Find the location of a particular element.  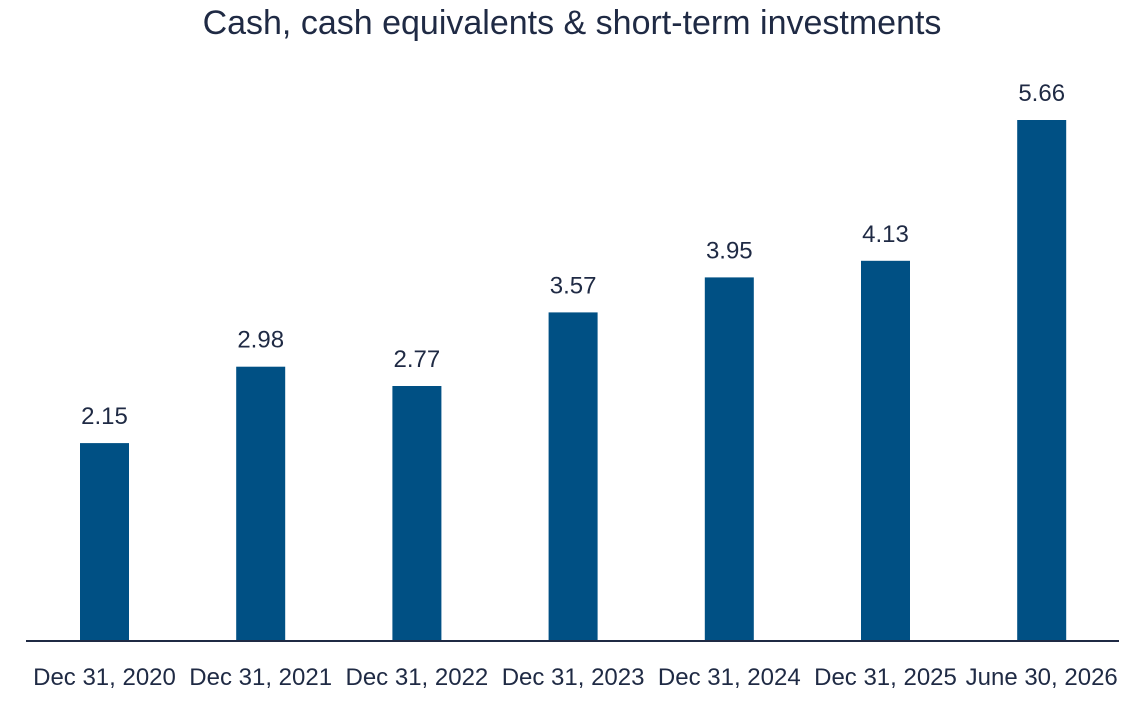

x-tick-label-1: Dec 31, 2021 is located at coordinates (260, 677).